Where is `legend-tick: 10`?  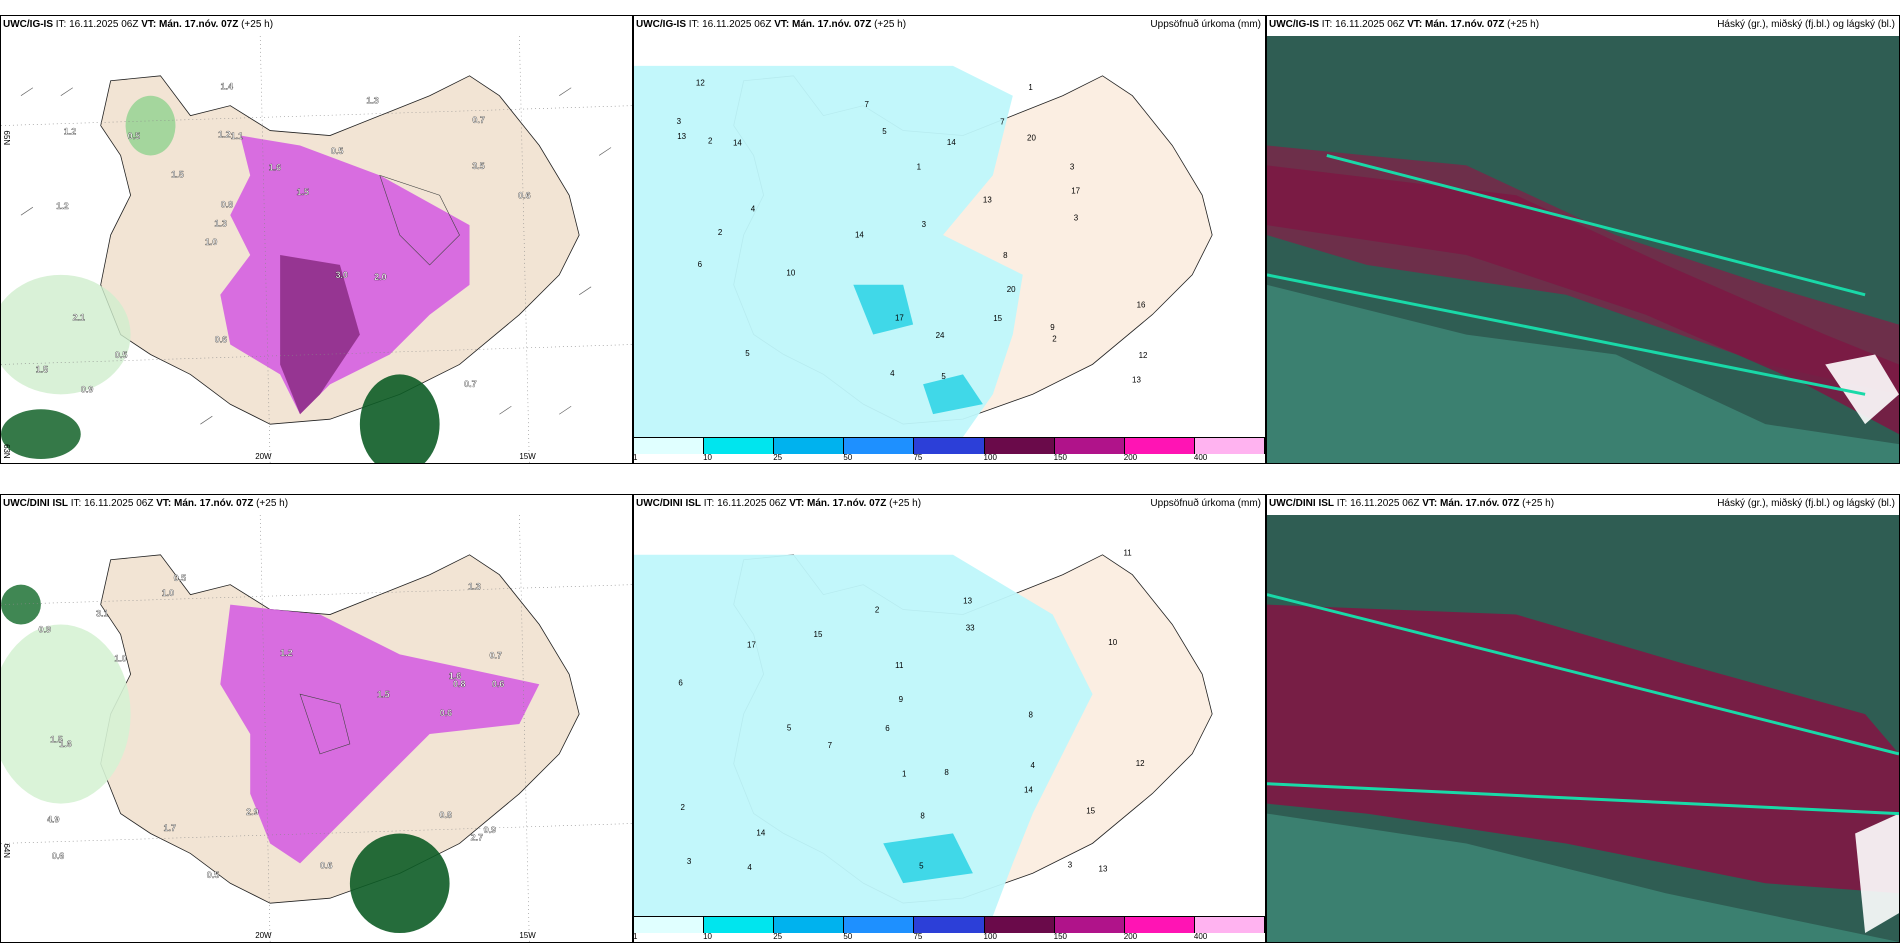 legend-tick: 10 is located at coordinates (708, 936).